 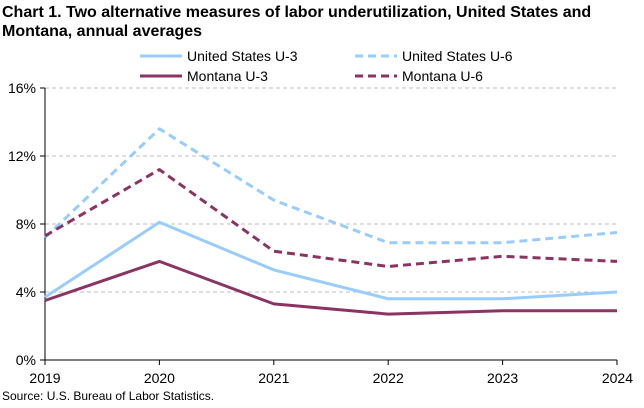 I want to click on y-tick-label: 16%, so click(x=22, y=88).